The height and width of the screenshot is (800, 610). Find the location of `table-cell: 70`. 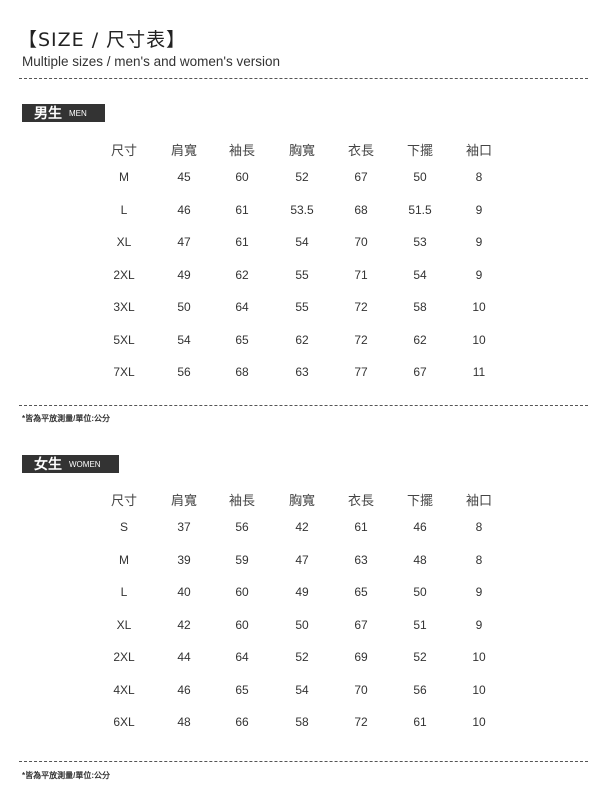

table-cell: 70 is located at coordinates (361, 242).